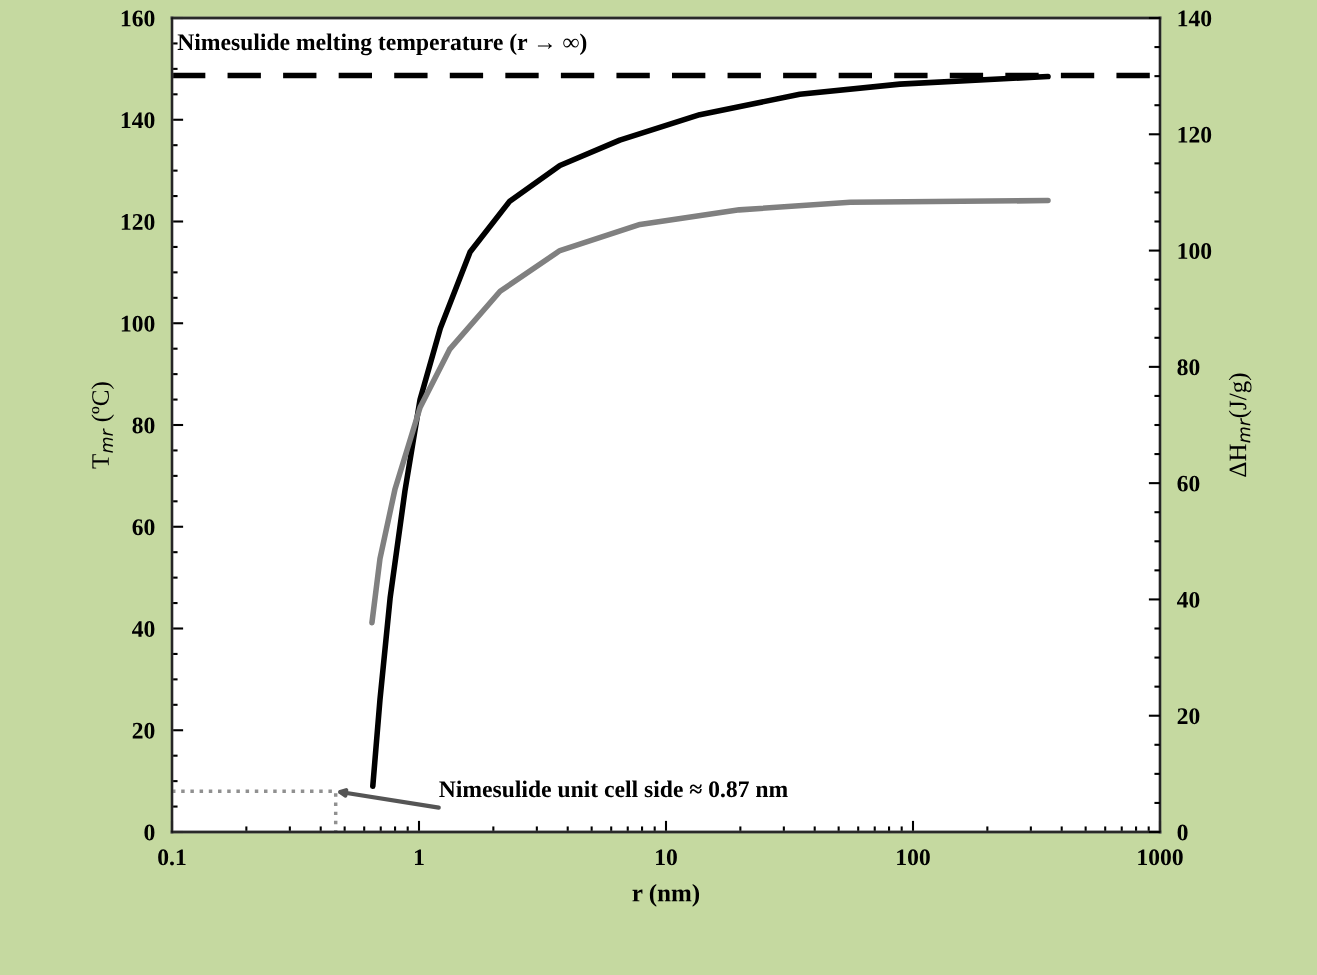 The width and height of the screenshot is (1317, 975). I want to click on y-tick-label: 160, so click(138, 18).